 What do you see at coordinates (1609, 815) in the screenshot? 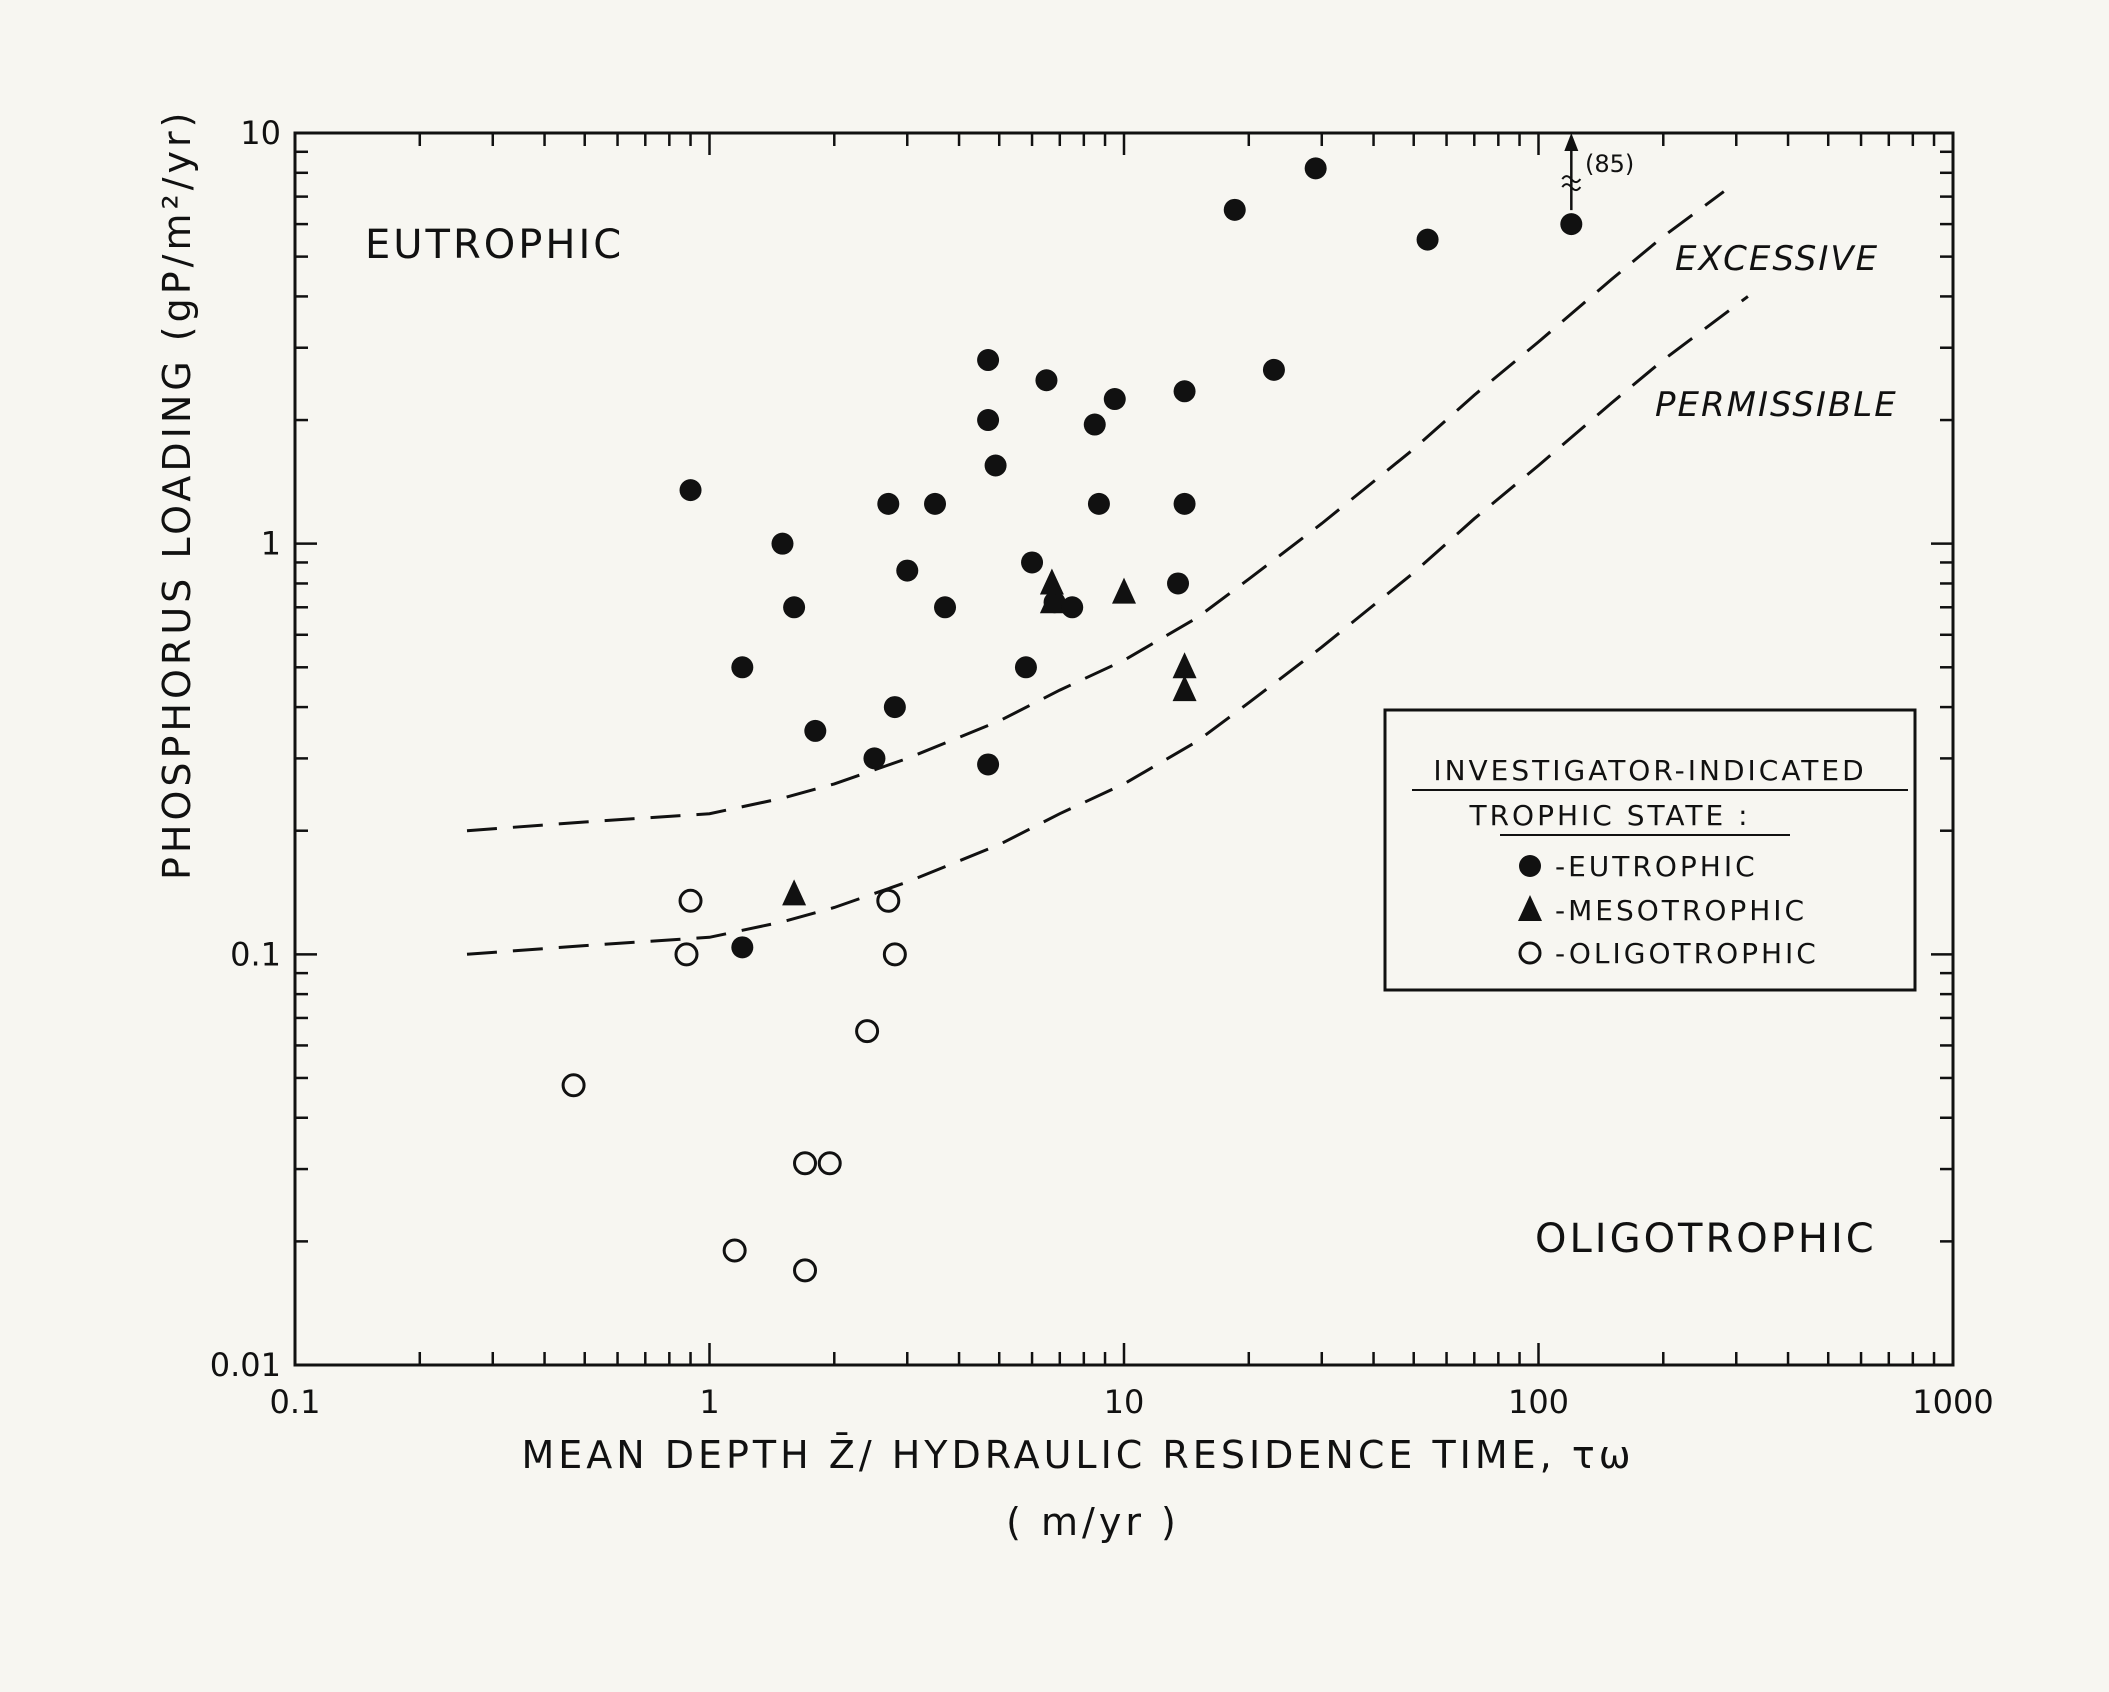
I see `legend-title-line2: TROPHIC STATE :` at bounding box center [1609, 815].